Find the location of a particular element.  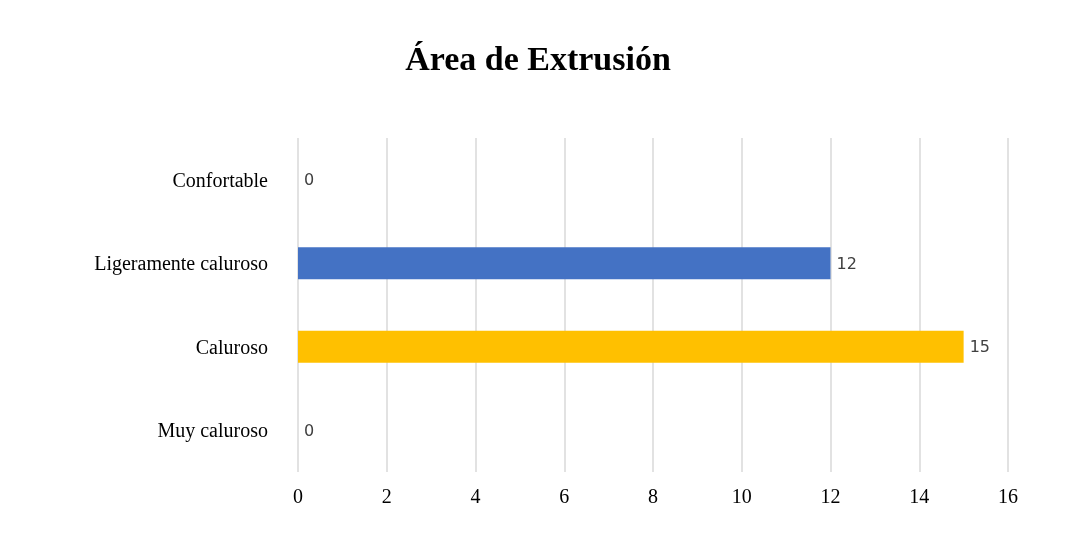

y-tick-label: Confortable is located at coordinates (220, 179).